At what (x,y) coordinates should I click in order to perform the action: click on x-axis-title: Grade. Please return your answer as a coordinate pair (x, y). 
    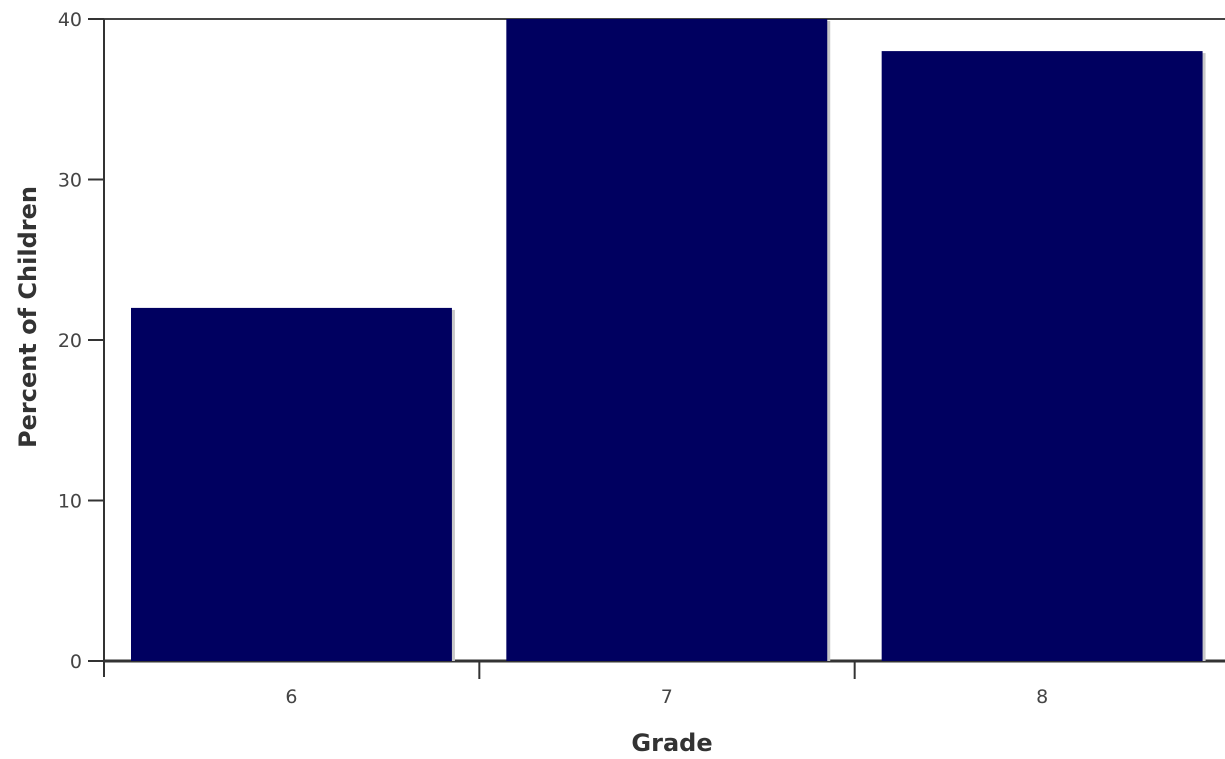
    Looking at the image, I should click on (671, 743).